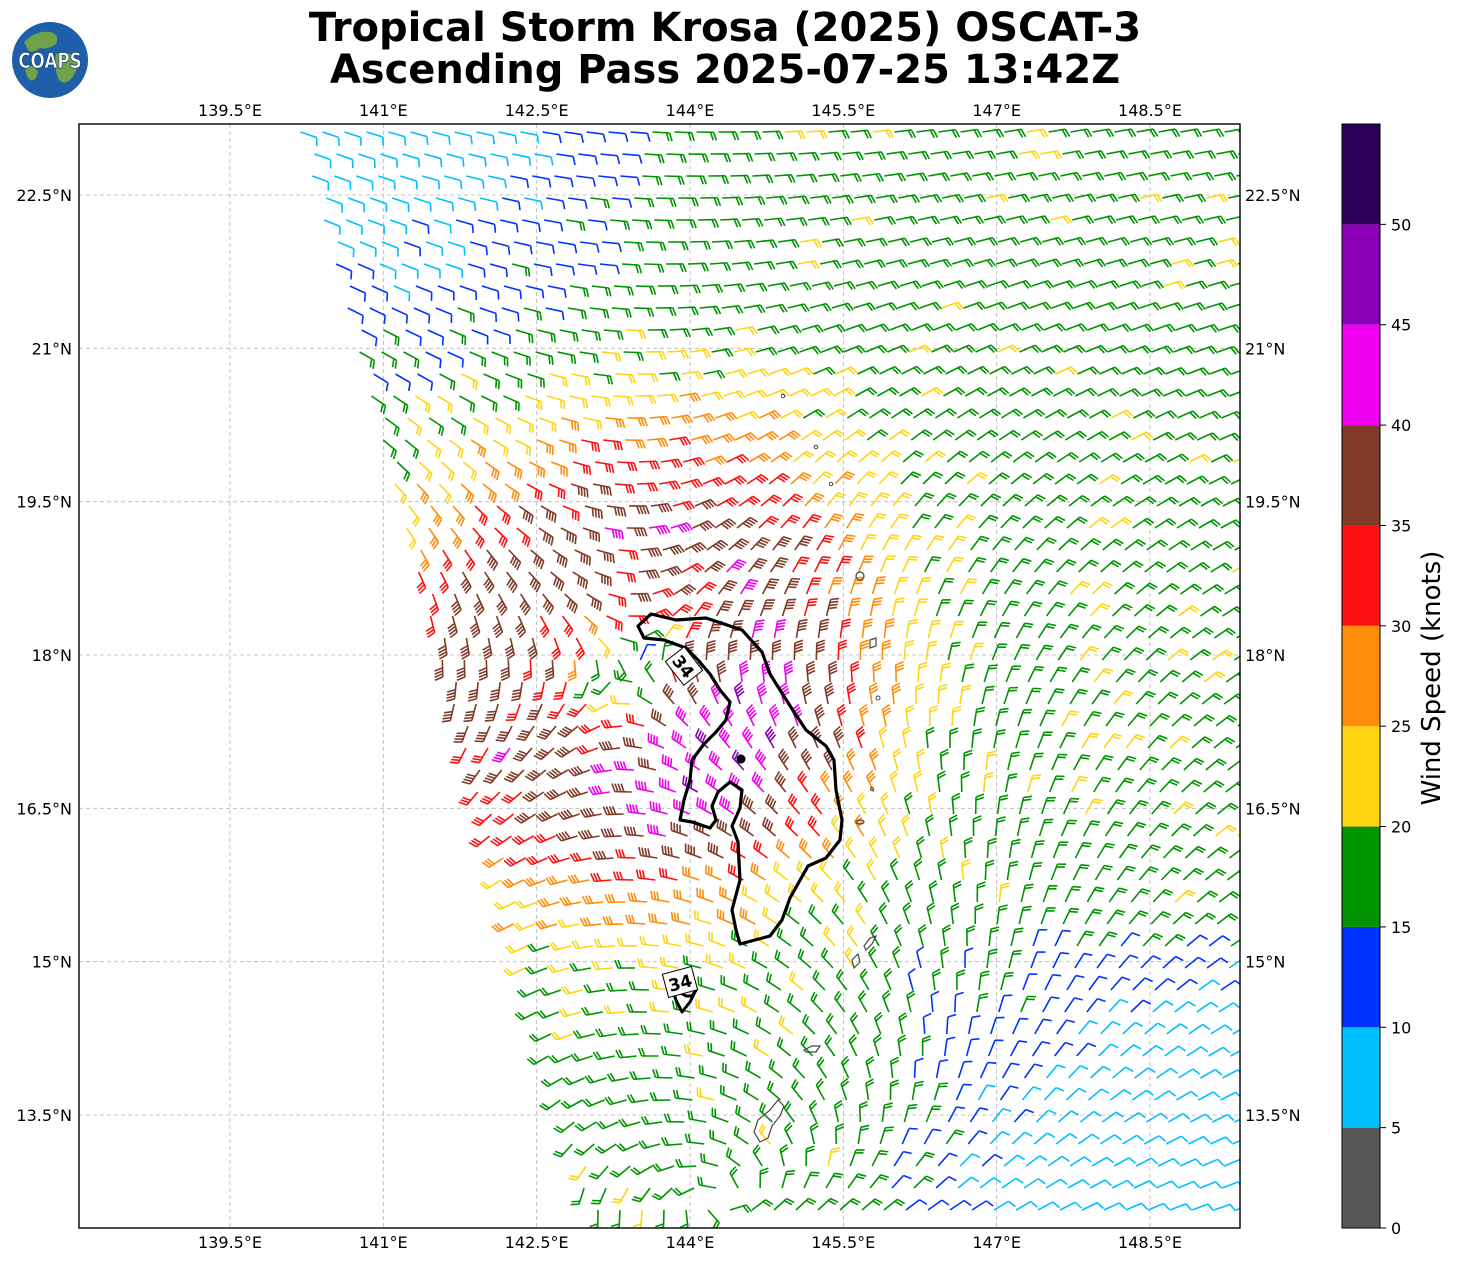 This screenshot has height=1264, width=1479. Describe the element at coordinates (51, 57) in the screenshot. I see `globe-land-shape` at that location.